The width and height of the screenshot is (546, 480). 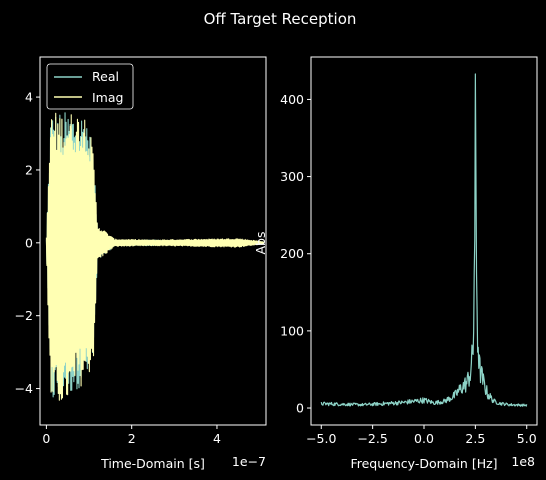 What do you see at coordinates (280, 19) in the screenshot?
I see `figure-title: Off Target Reception` at bounding box center [280, 19].